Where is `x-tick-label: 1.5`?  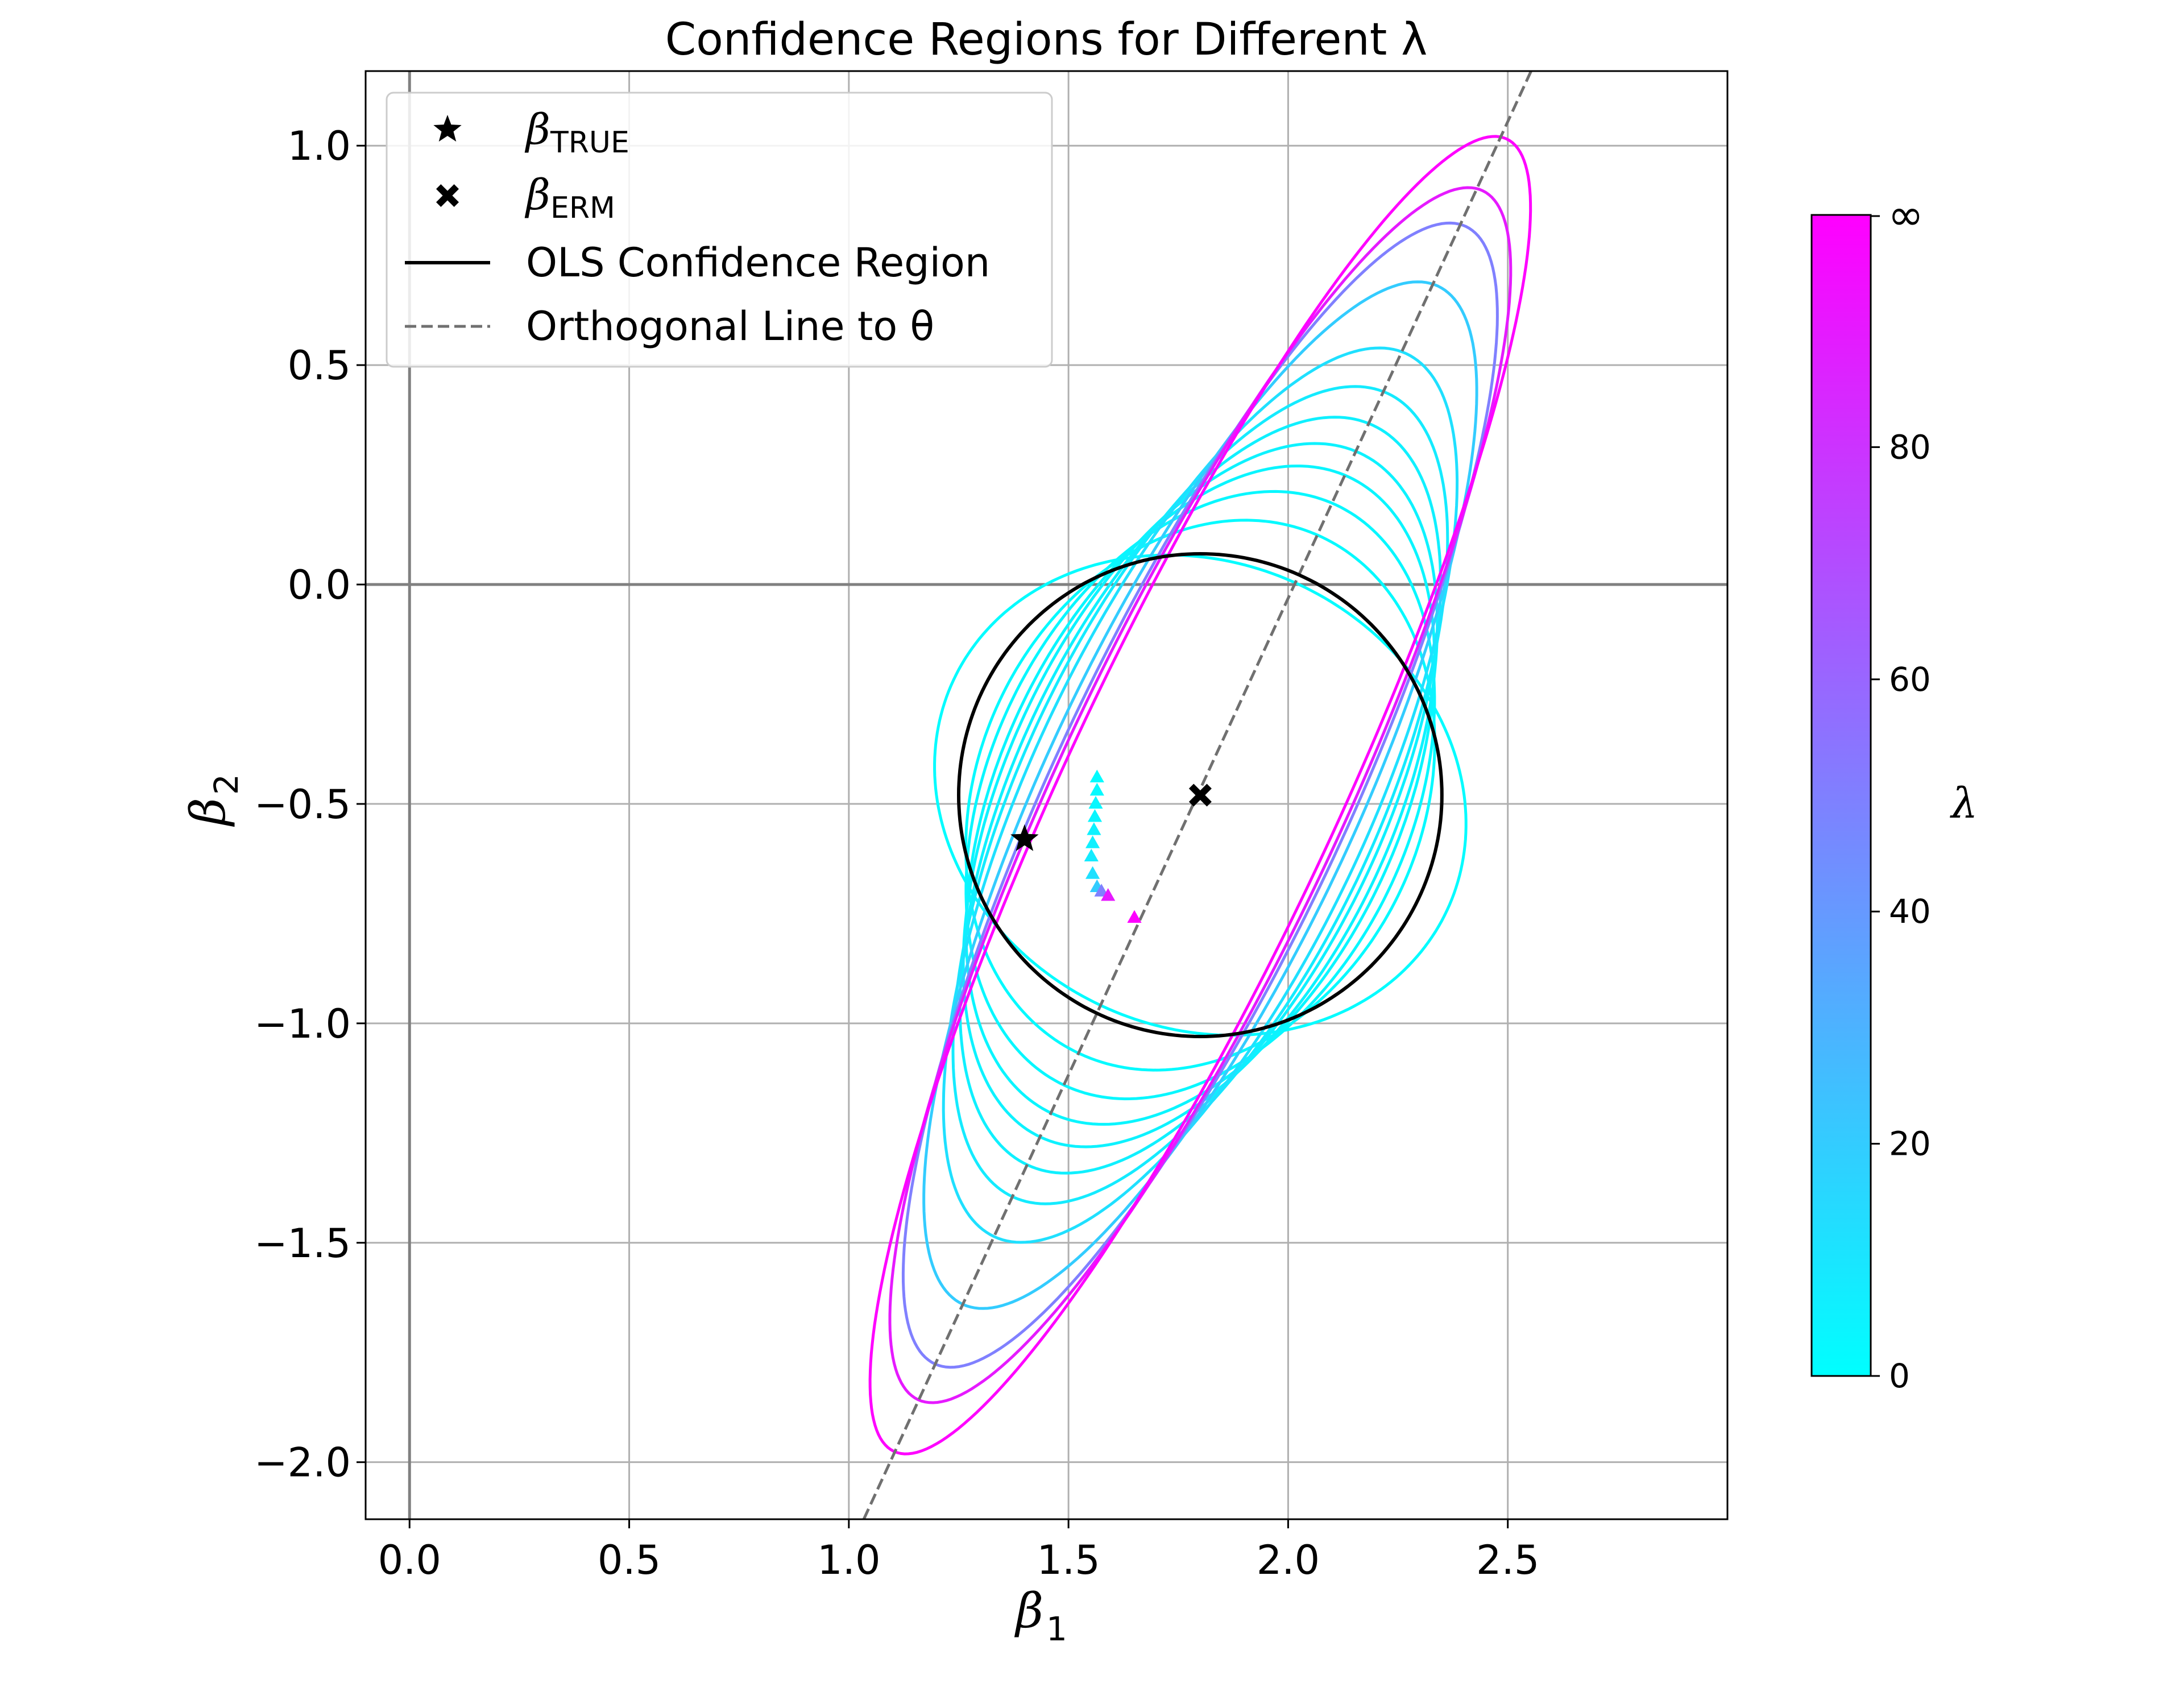 x-tick-label: 1.5 is located at coordinates (1068, 1560).